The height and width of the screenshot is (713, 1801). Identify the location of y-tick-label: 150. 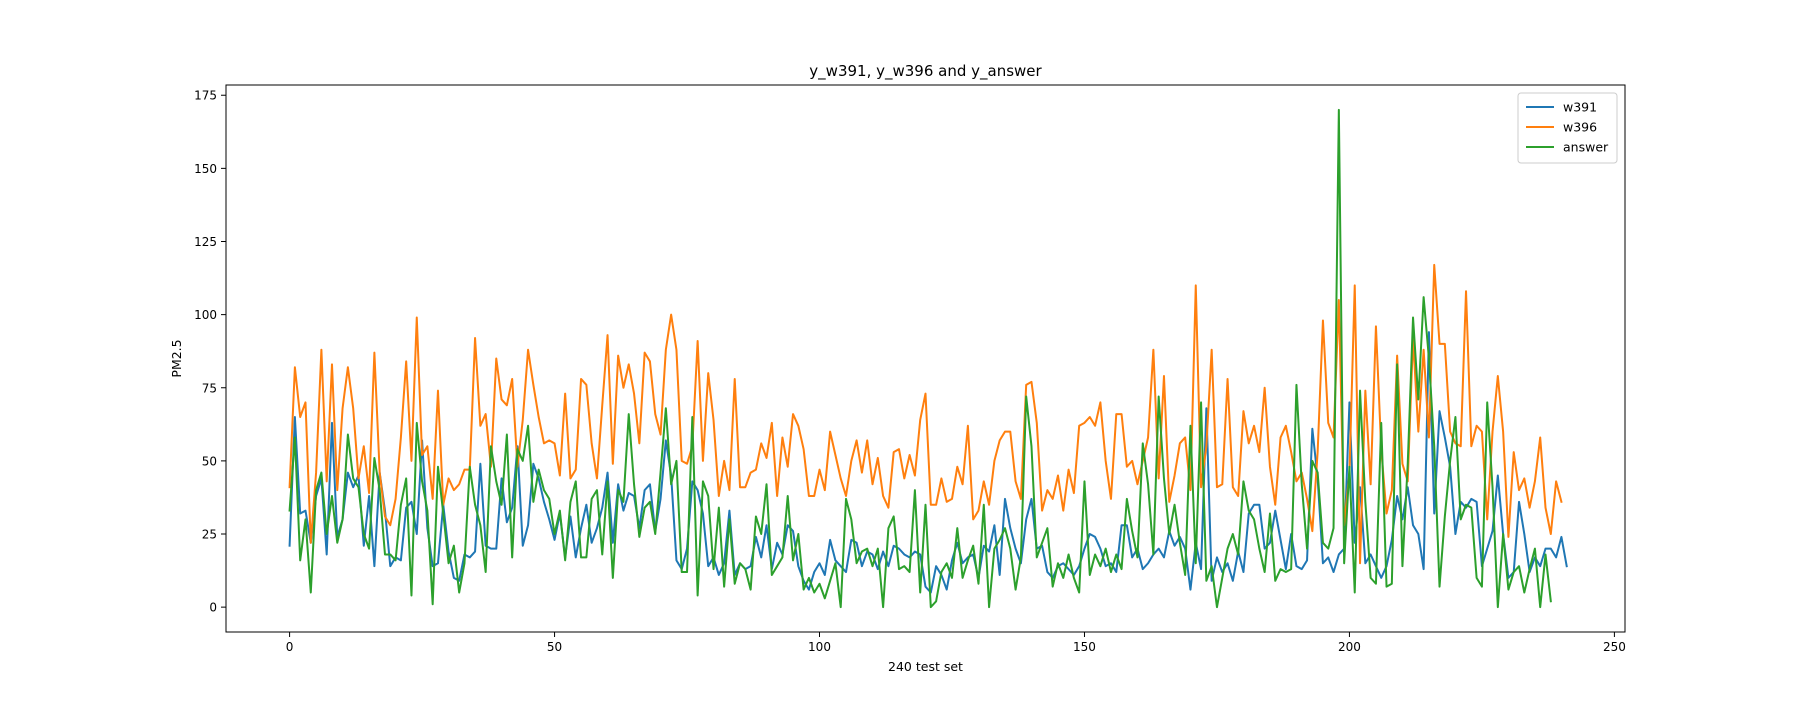
(205, 169).